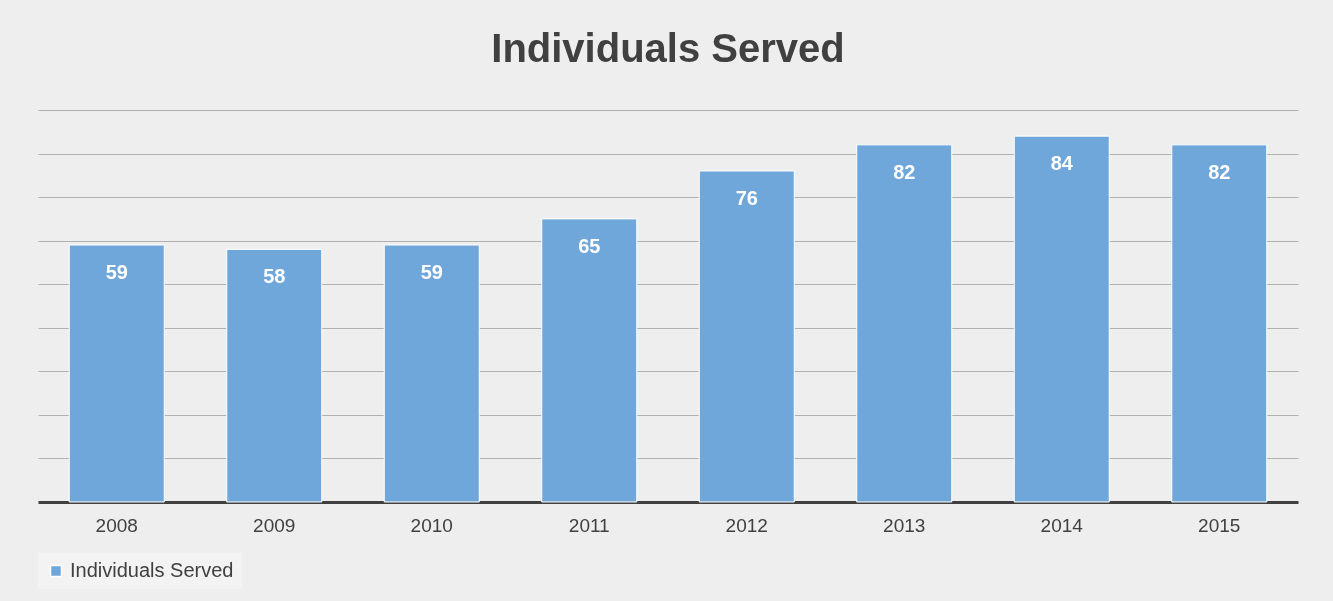  Describe the element at coordinates (274, 276) in the screenshot. I see `data-label: 58` at that location.